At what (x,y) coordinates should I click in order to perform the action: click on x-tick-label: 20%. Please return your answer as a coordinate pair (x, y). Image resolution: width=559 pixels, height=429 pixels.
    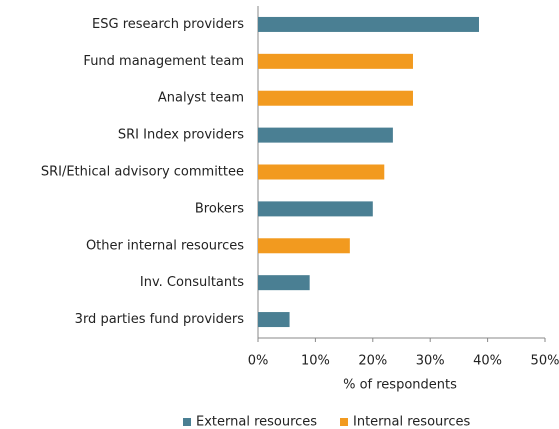
    Looking at the image, I should click on (372, 361).